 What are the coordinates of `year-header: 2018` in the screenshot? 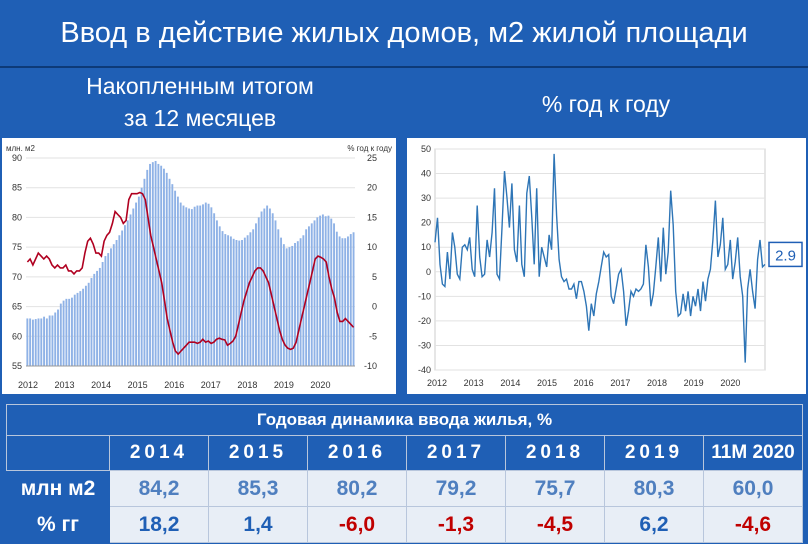 It's located at (555, 453).